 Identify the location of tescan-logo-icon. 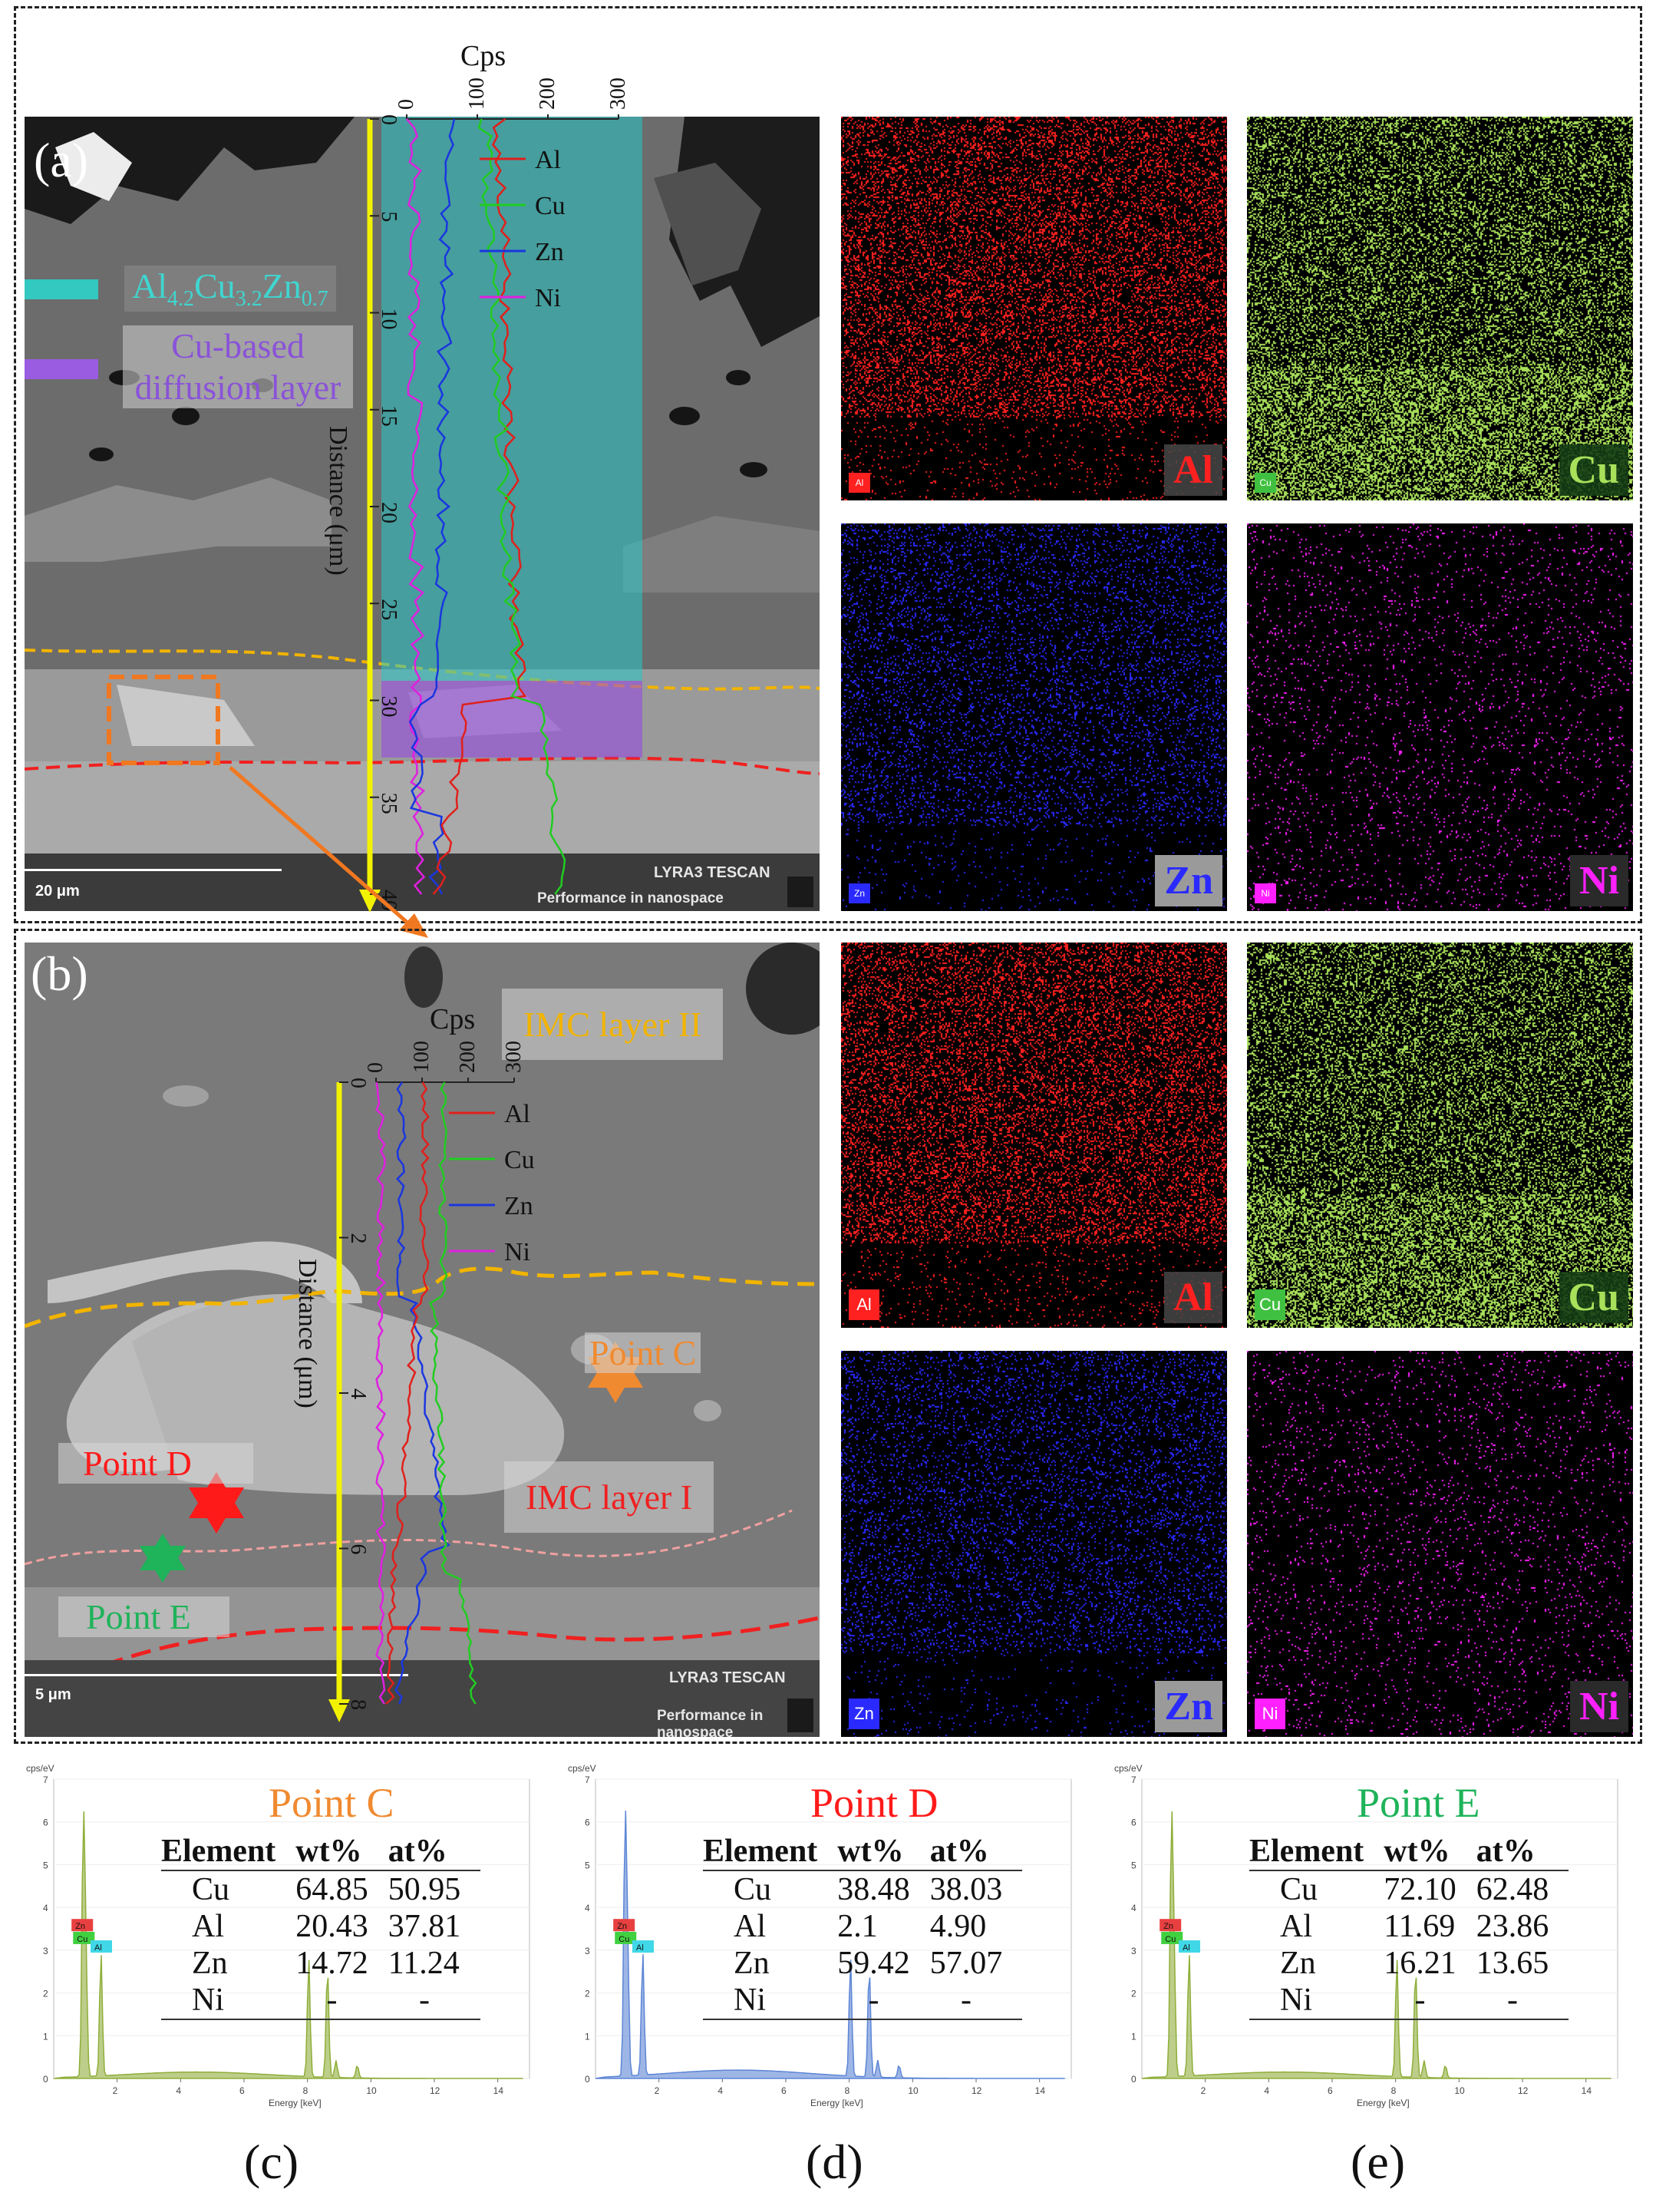
(800, 1715).